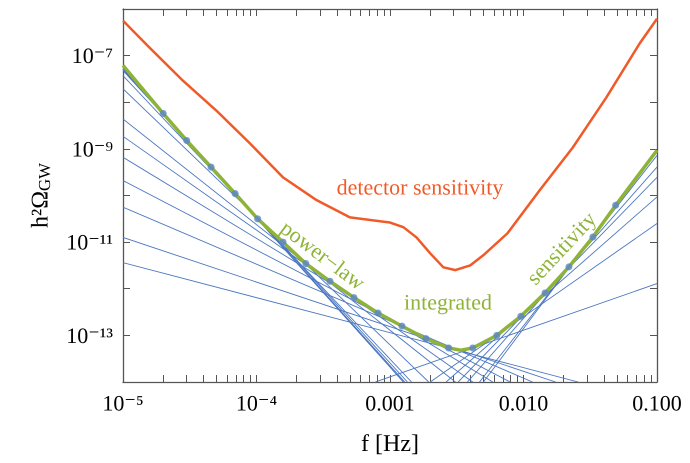  I want to click on x-tick-label: 0.010, so click(523, 403).